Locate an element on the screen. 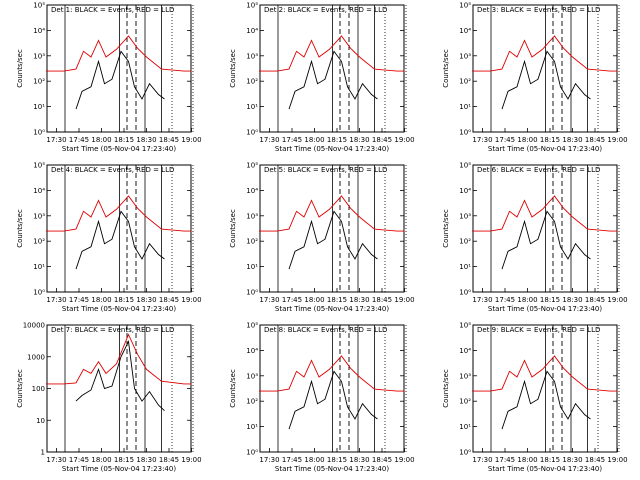  panel-title: Det 5: BLACK = Events, RED = LLD is located at coordinates (325, 170).